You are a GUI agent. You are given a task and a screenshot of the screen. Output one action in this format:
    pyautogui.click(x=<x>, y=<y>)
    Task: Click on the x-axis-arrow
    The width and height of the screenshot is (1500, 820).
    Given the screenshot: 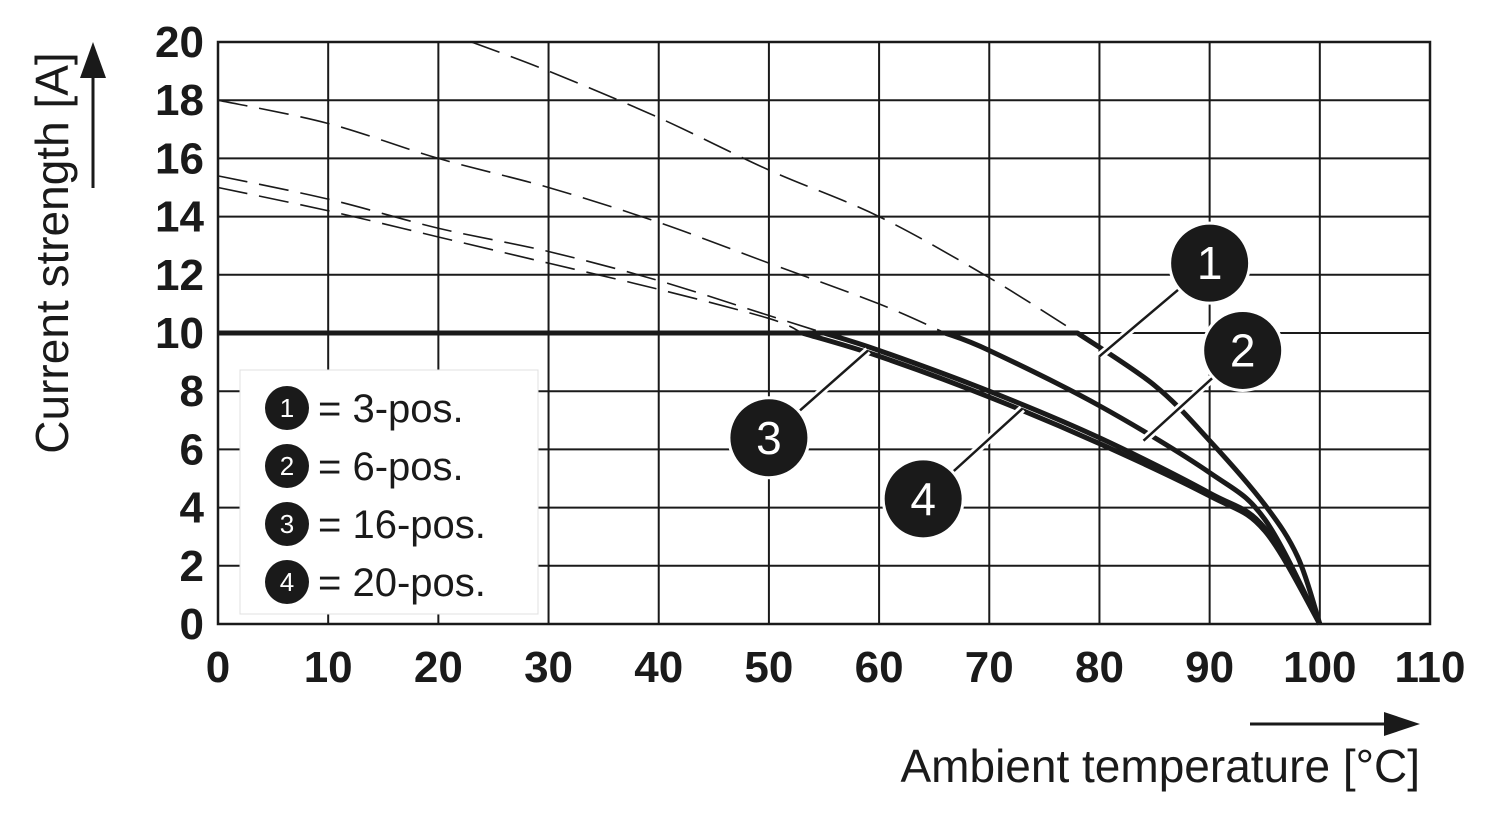 What is the action you would take?
    pyautogui.click(x=1335, y=724)
    